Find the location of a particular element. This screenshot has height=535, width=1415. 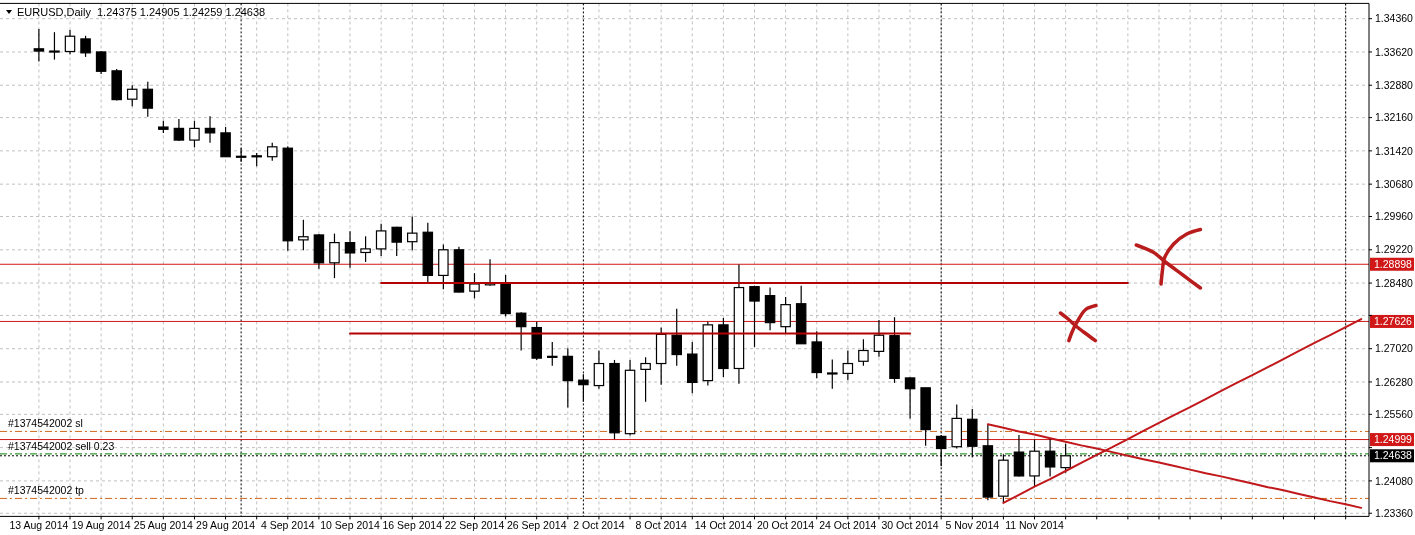

y-tick-label: 1.34360 is located at coordinates (1394, 18).